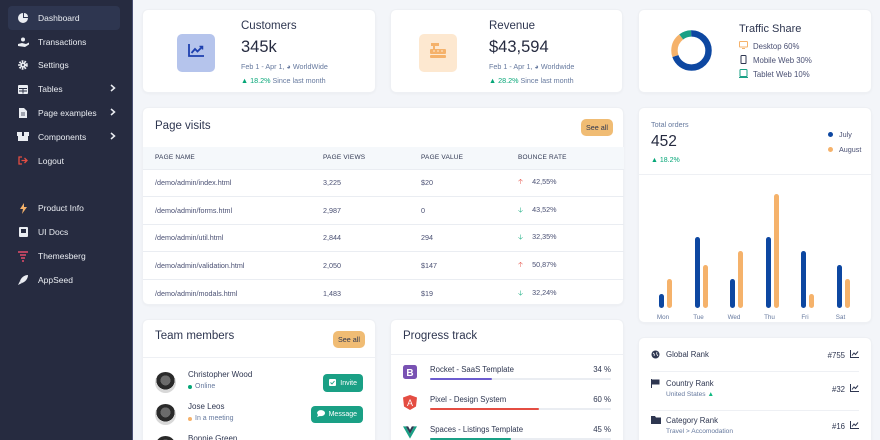  I want to click on progress-track-title: Progress track, so click(440, 336).